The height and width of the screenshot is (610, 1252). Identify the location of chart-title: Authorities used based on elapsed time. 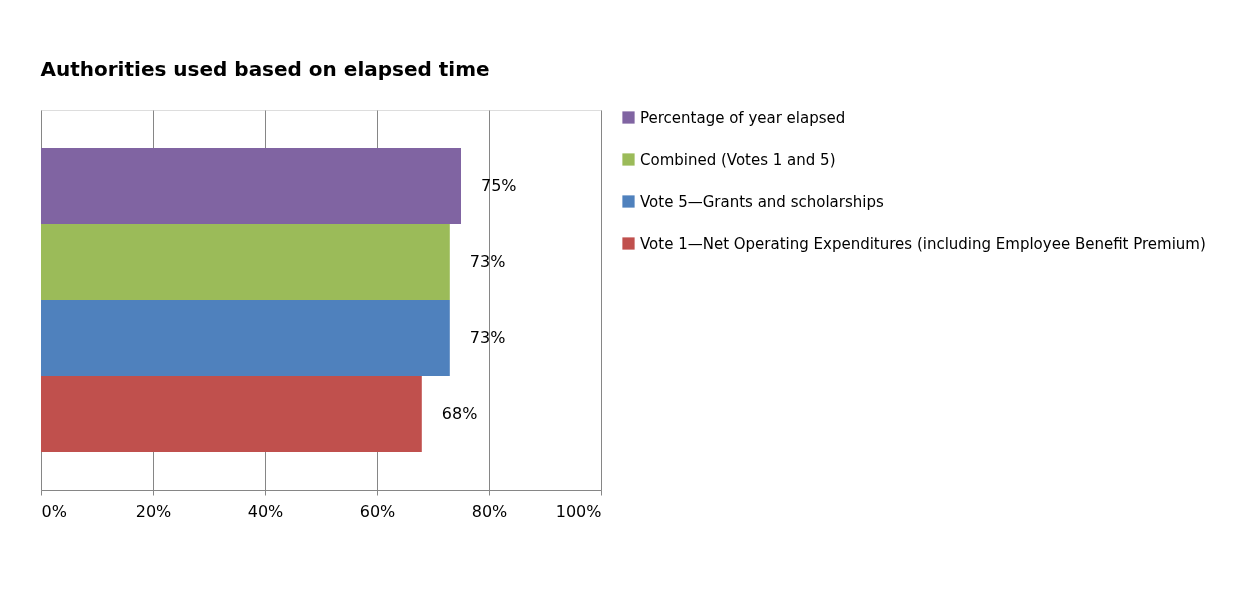
(265, 69).